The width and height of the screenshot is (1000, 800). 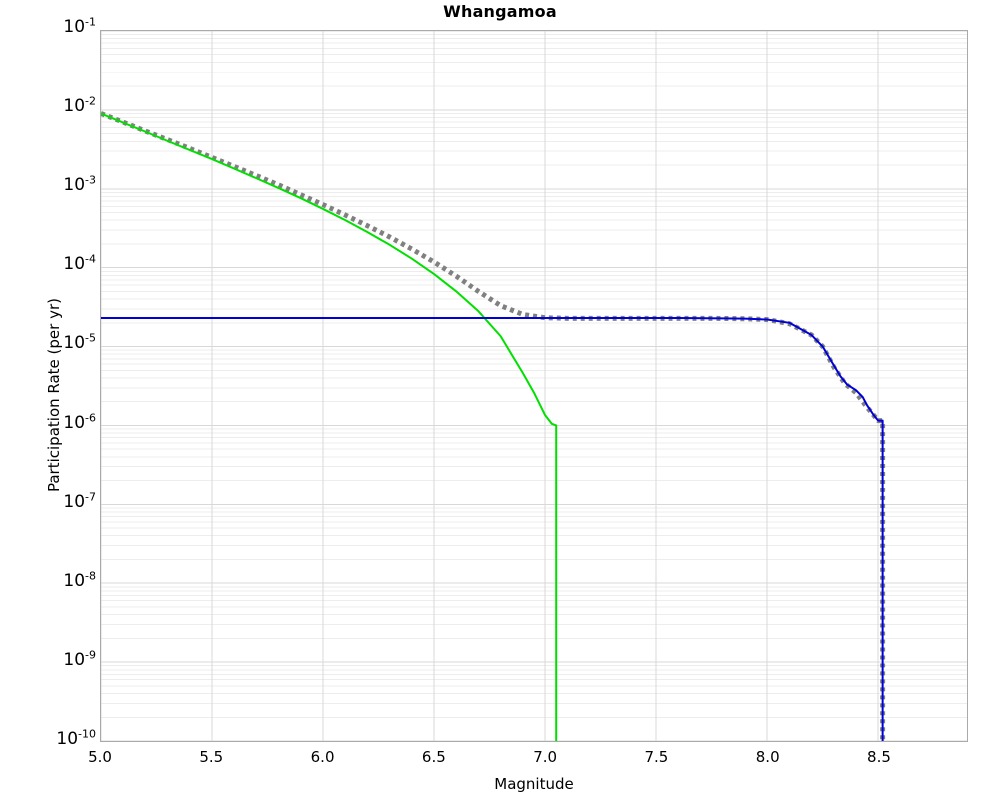 What do you see at coordinates (79, 501) in the screenshot?
I see `y-tick-label: 10⁻⁷` at bounding box center [79, 501].